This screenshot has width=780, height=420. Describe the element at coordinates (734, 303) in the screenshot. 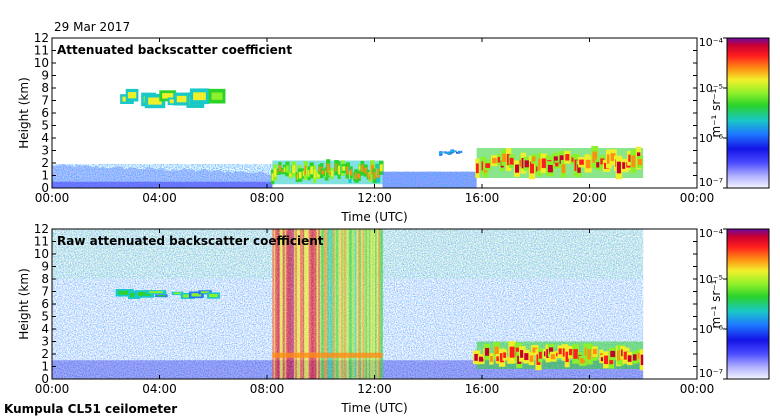

I see `colorbar: 10⁻⁴ 10⁻⁵ 10⁻⁶ 10⁻⁷ m⁻¹ sr⁻¹` at that location.